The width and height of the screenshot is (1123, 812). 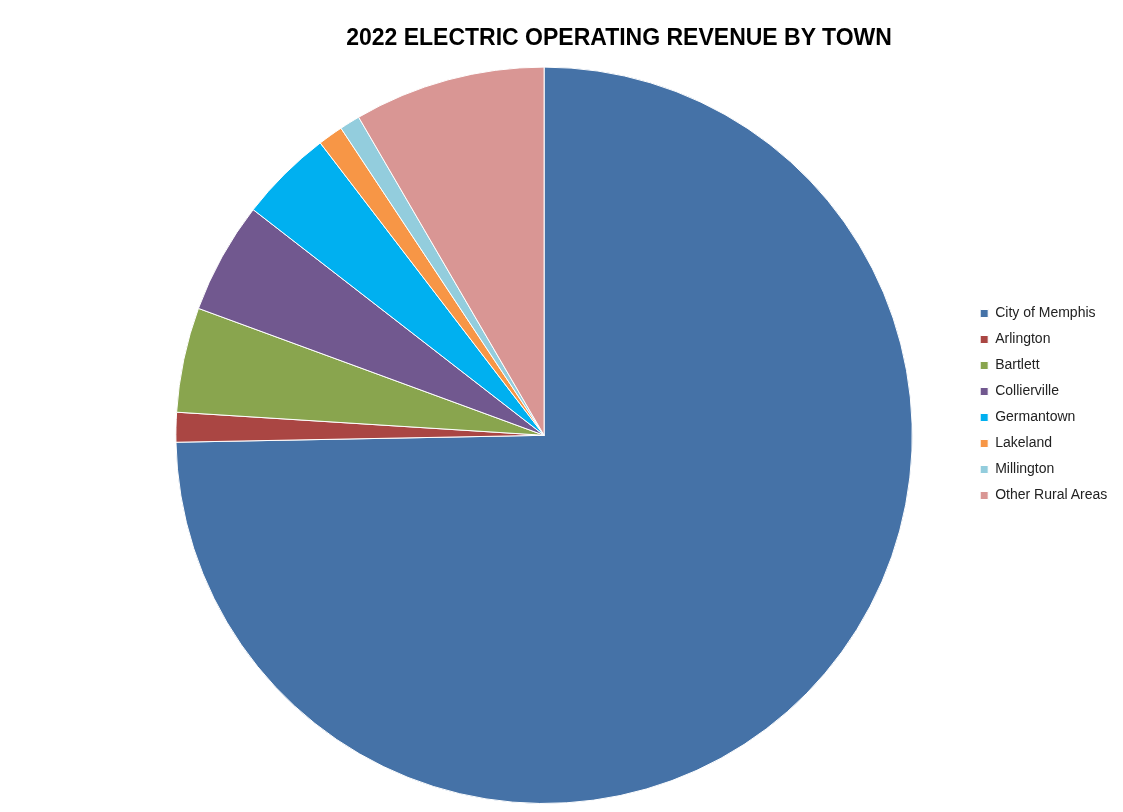 I want to click on legend-label: Millington, so click(x=1025, y=468).